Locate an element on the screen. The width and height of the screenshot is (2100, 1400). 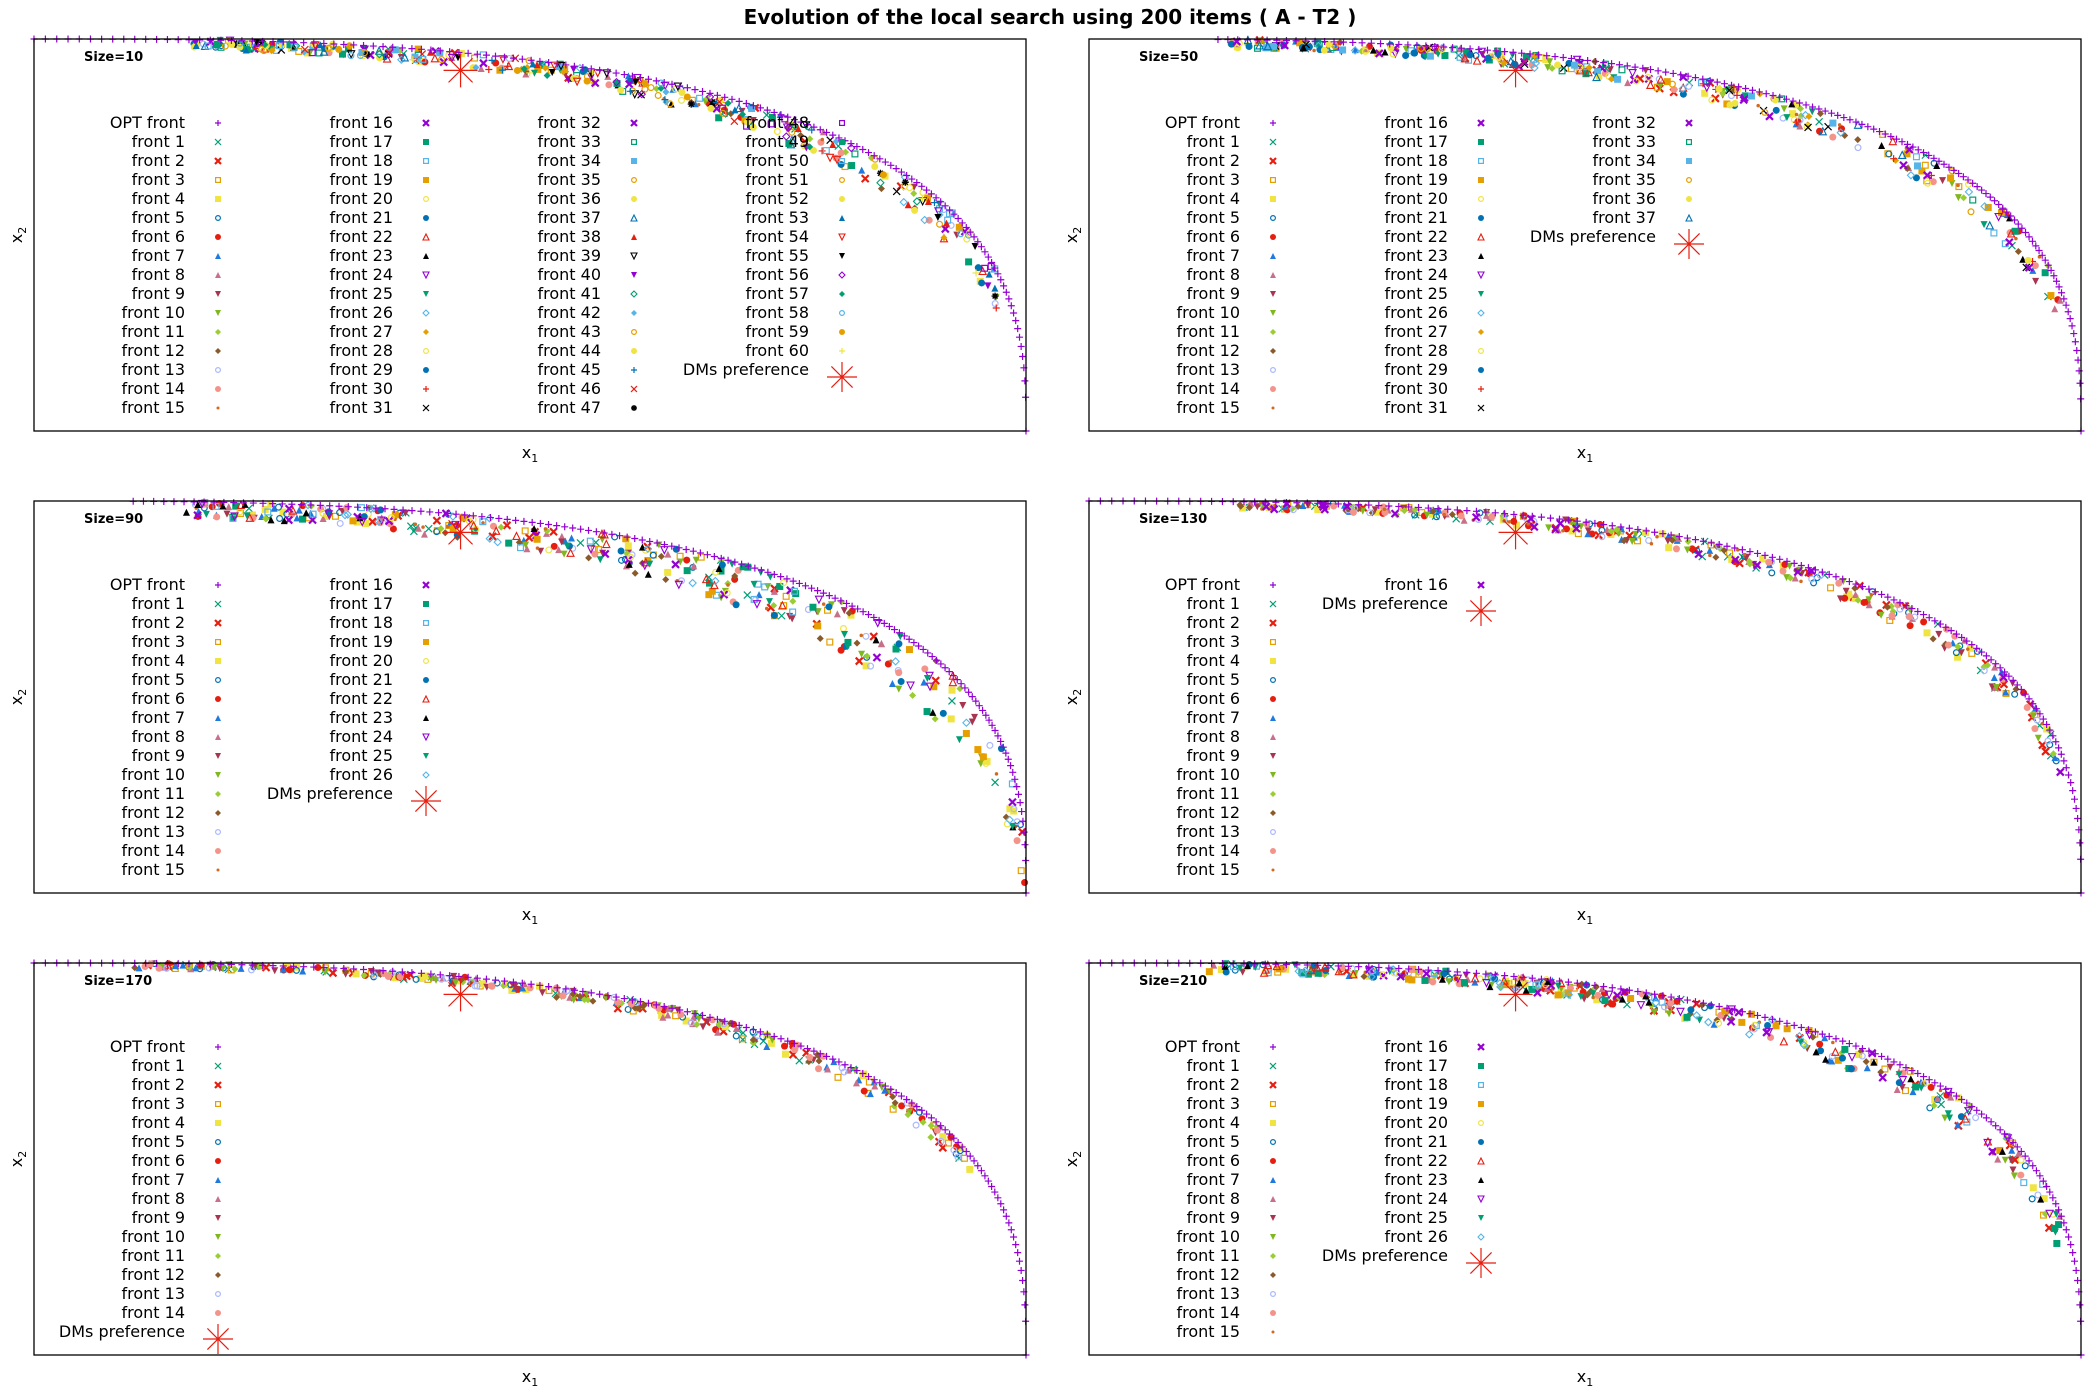
legend-label: front 52 is located at coordinates (777, 198).